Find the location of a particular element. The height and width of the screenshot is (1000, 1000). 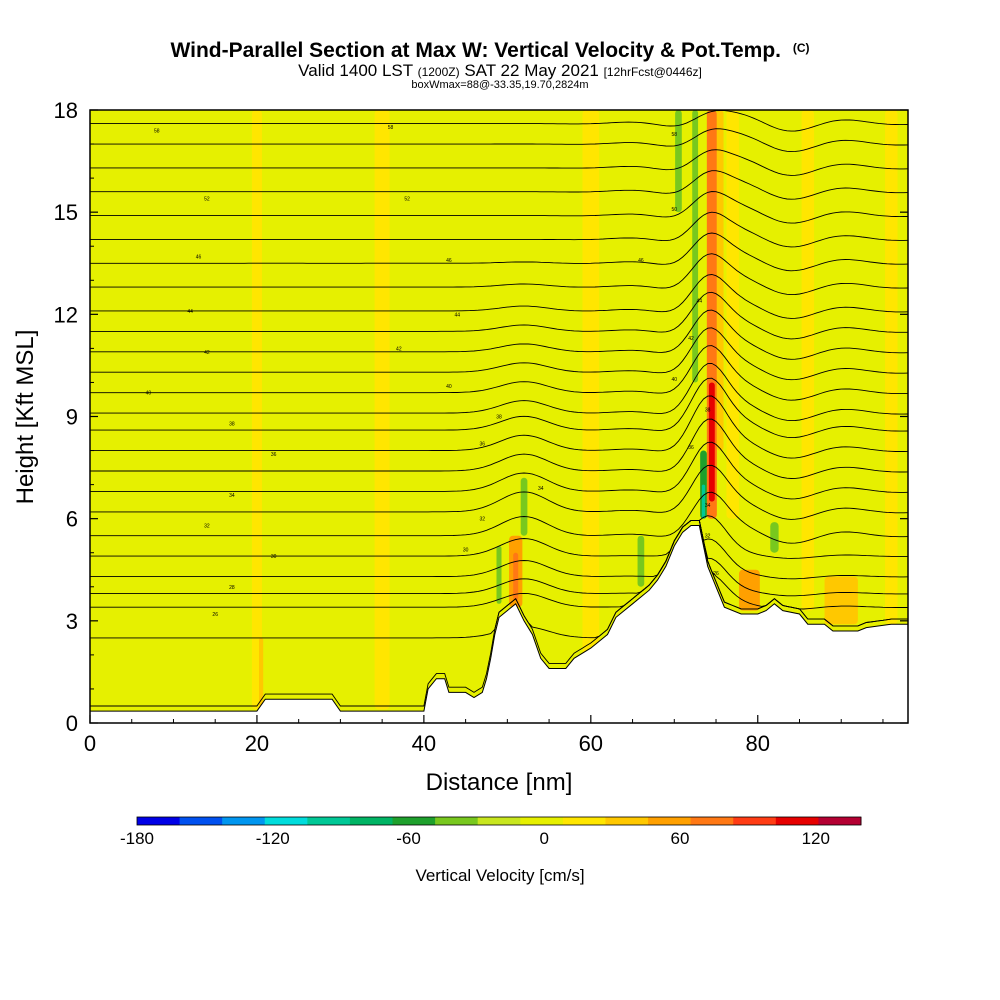

colorbar-tick-label: -120 is located at coordinates (273, 838).